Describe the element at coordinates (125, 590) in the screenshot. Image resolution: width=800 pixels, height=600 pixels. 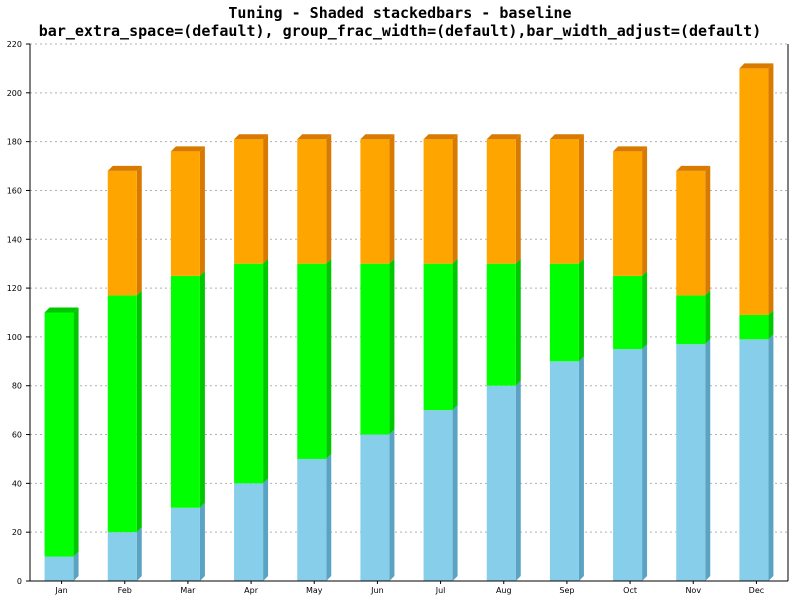
I see `x-tick-label: Feb` at that location.